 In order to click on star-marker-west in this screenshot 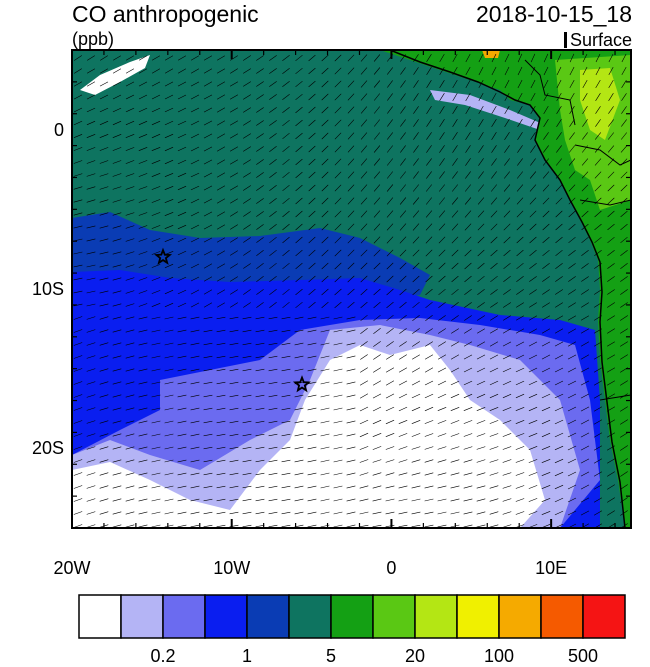, I will do `click(163, 256)`.